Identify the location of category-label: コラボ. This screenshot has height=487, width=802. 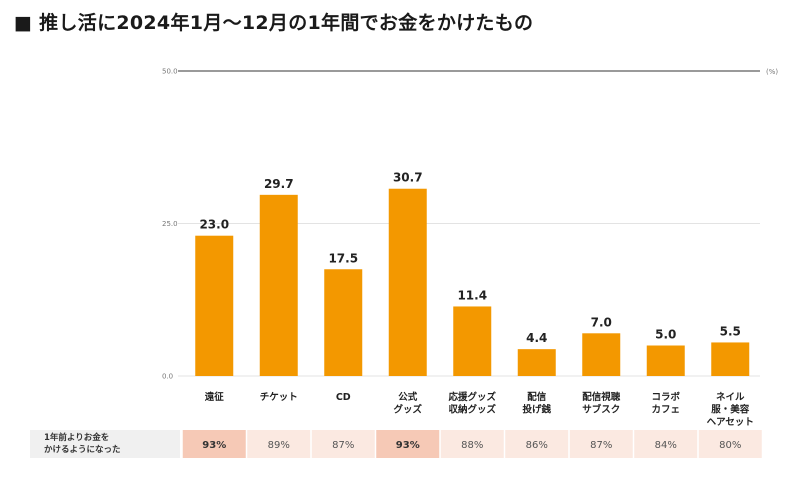
(665, 397).